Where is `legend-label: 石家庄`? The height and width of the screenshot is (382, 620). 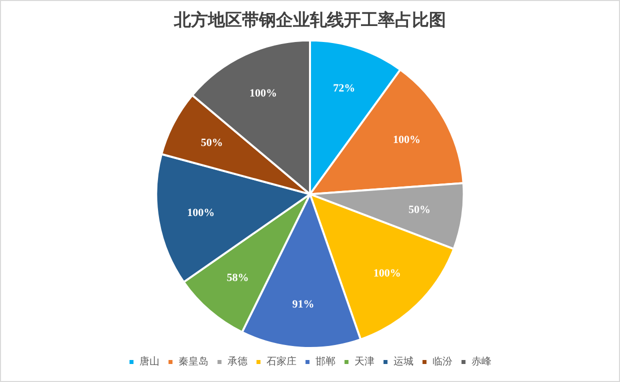
legend-label: 石家庄 is located at coordinates (281, 362).